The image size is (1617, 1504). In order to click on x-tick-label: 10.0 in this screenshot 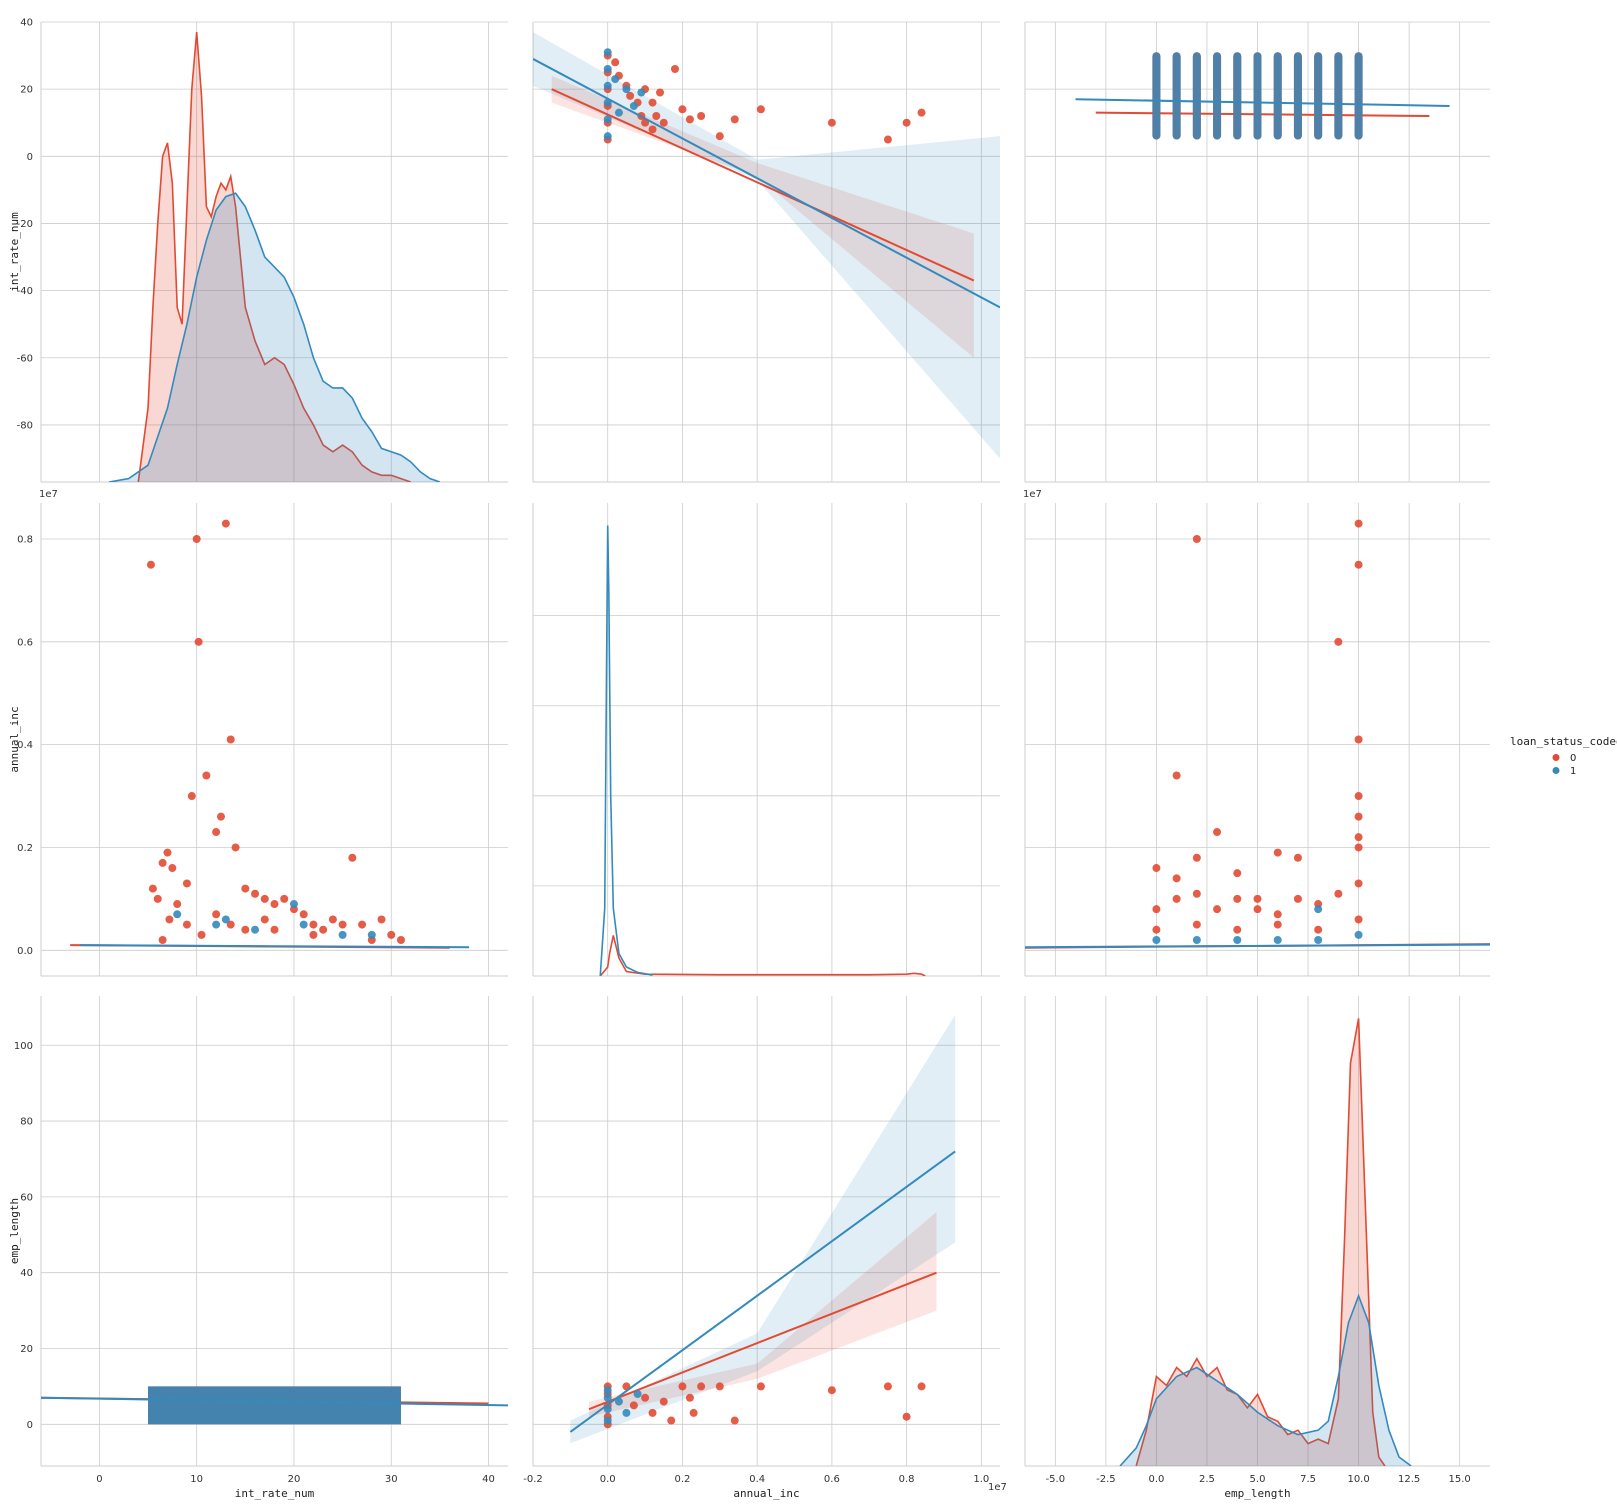, I will do `click(1358, 1479)`.